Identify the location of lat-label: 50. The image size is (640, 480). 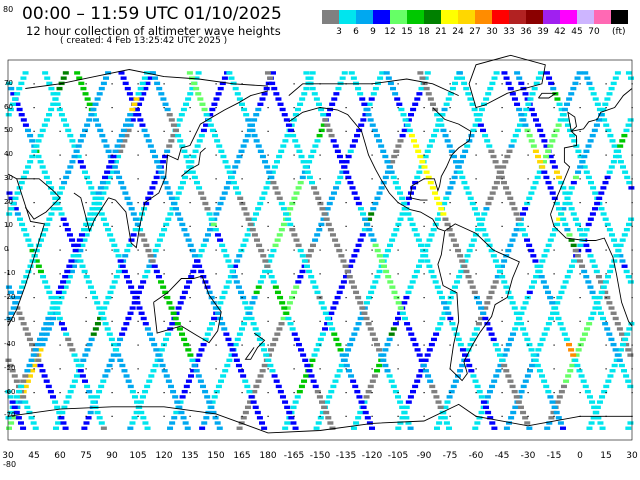
(8, 130).